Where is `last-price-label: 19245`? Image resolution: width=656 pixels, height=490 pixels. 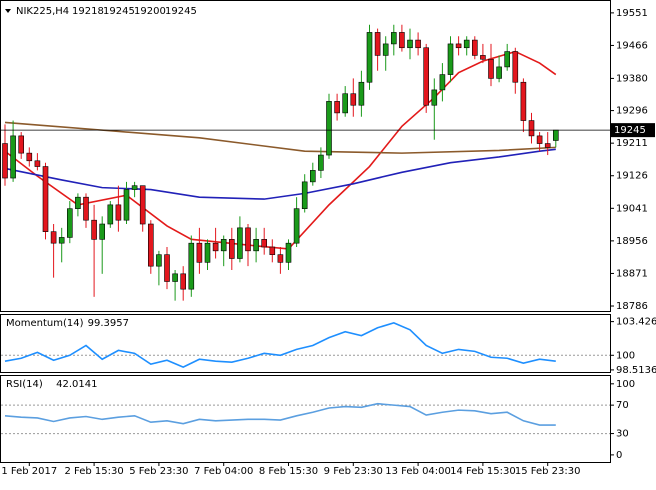 last-price-label: 19245 is located at coordinates (630, 130).